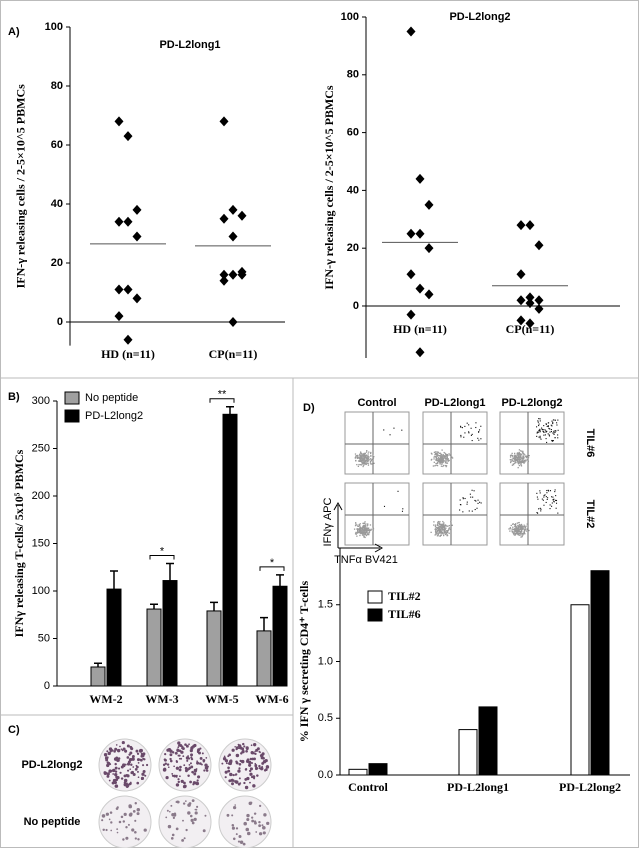 This screenshot has width=639, height=848. What do you see at coordinates (57, 263) in the screenshot?
I see `y-tick-label: 20` at bounding box center [57, 263].